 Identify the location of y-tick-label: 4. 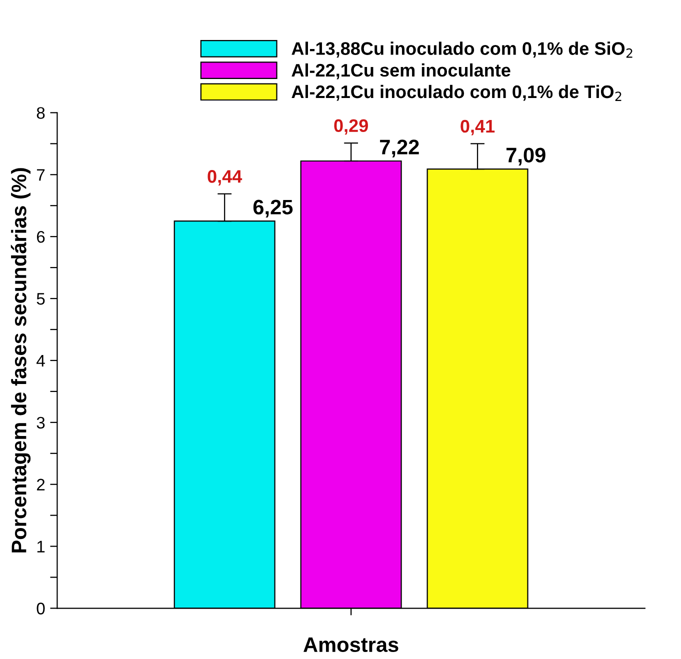
(40, 361).